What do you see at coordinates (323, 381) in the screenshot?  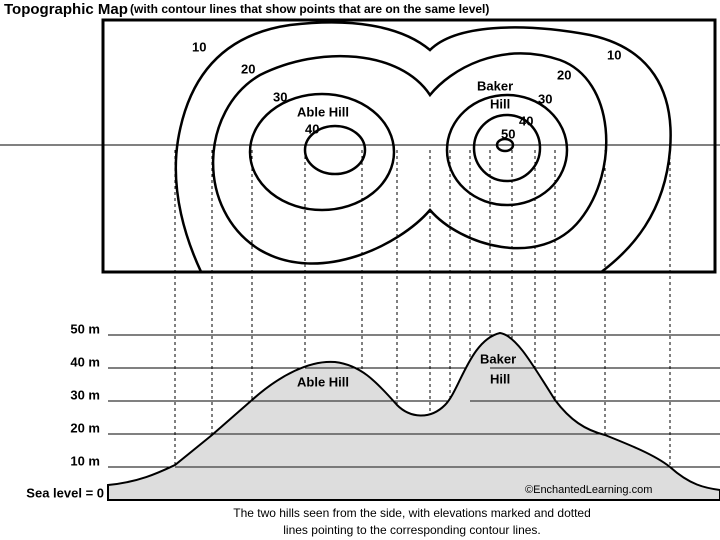 I see `profile-hill-label: Able Hill` at bounding box center [323, 381].